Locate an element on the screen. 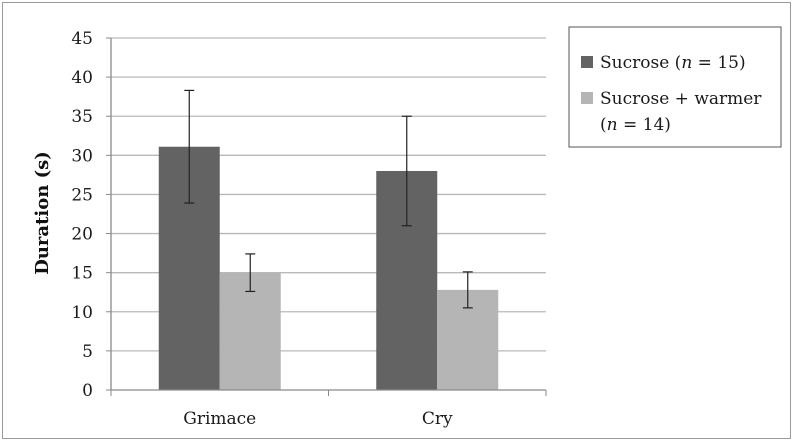  x-category-label: Cry is located at coordinates (437, 419).